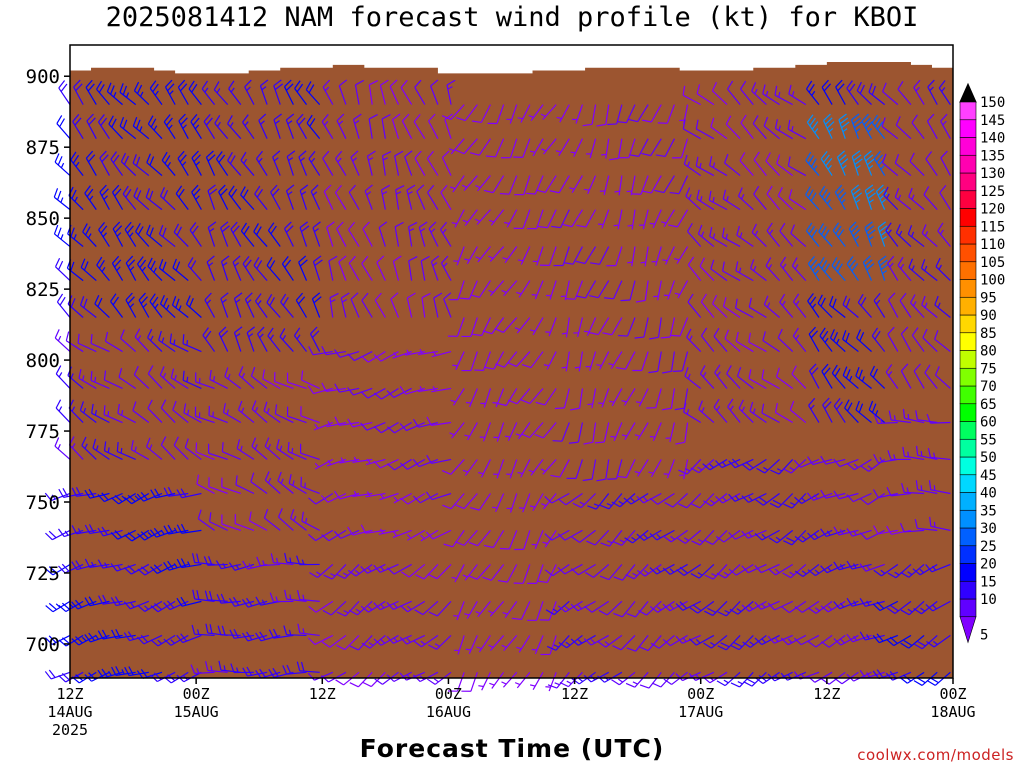 This screenshot has height=768, width=1024. What do you see at coordinates (935, 755) in the screenshot?
I see `credit-link: coolwx.com/models` at bounding box center [935, 755].